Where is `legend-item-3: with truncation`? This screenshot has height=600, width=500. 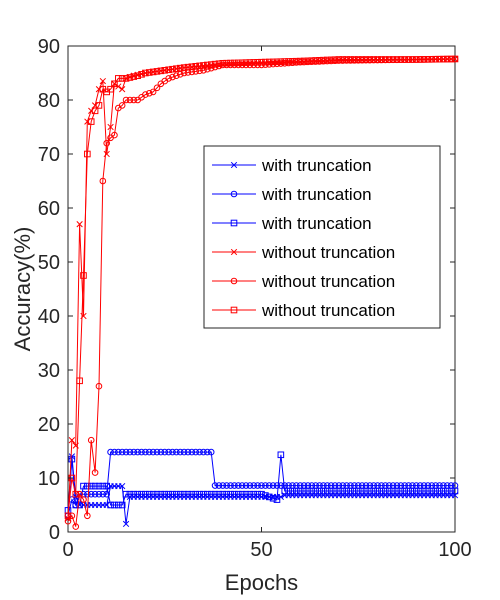 legend-item-3: with truncation is located at coordinates (292, 223).